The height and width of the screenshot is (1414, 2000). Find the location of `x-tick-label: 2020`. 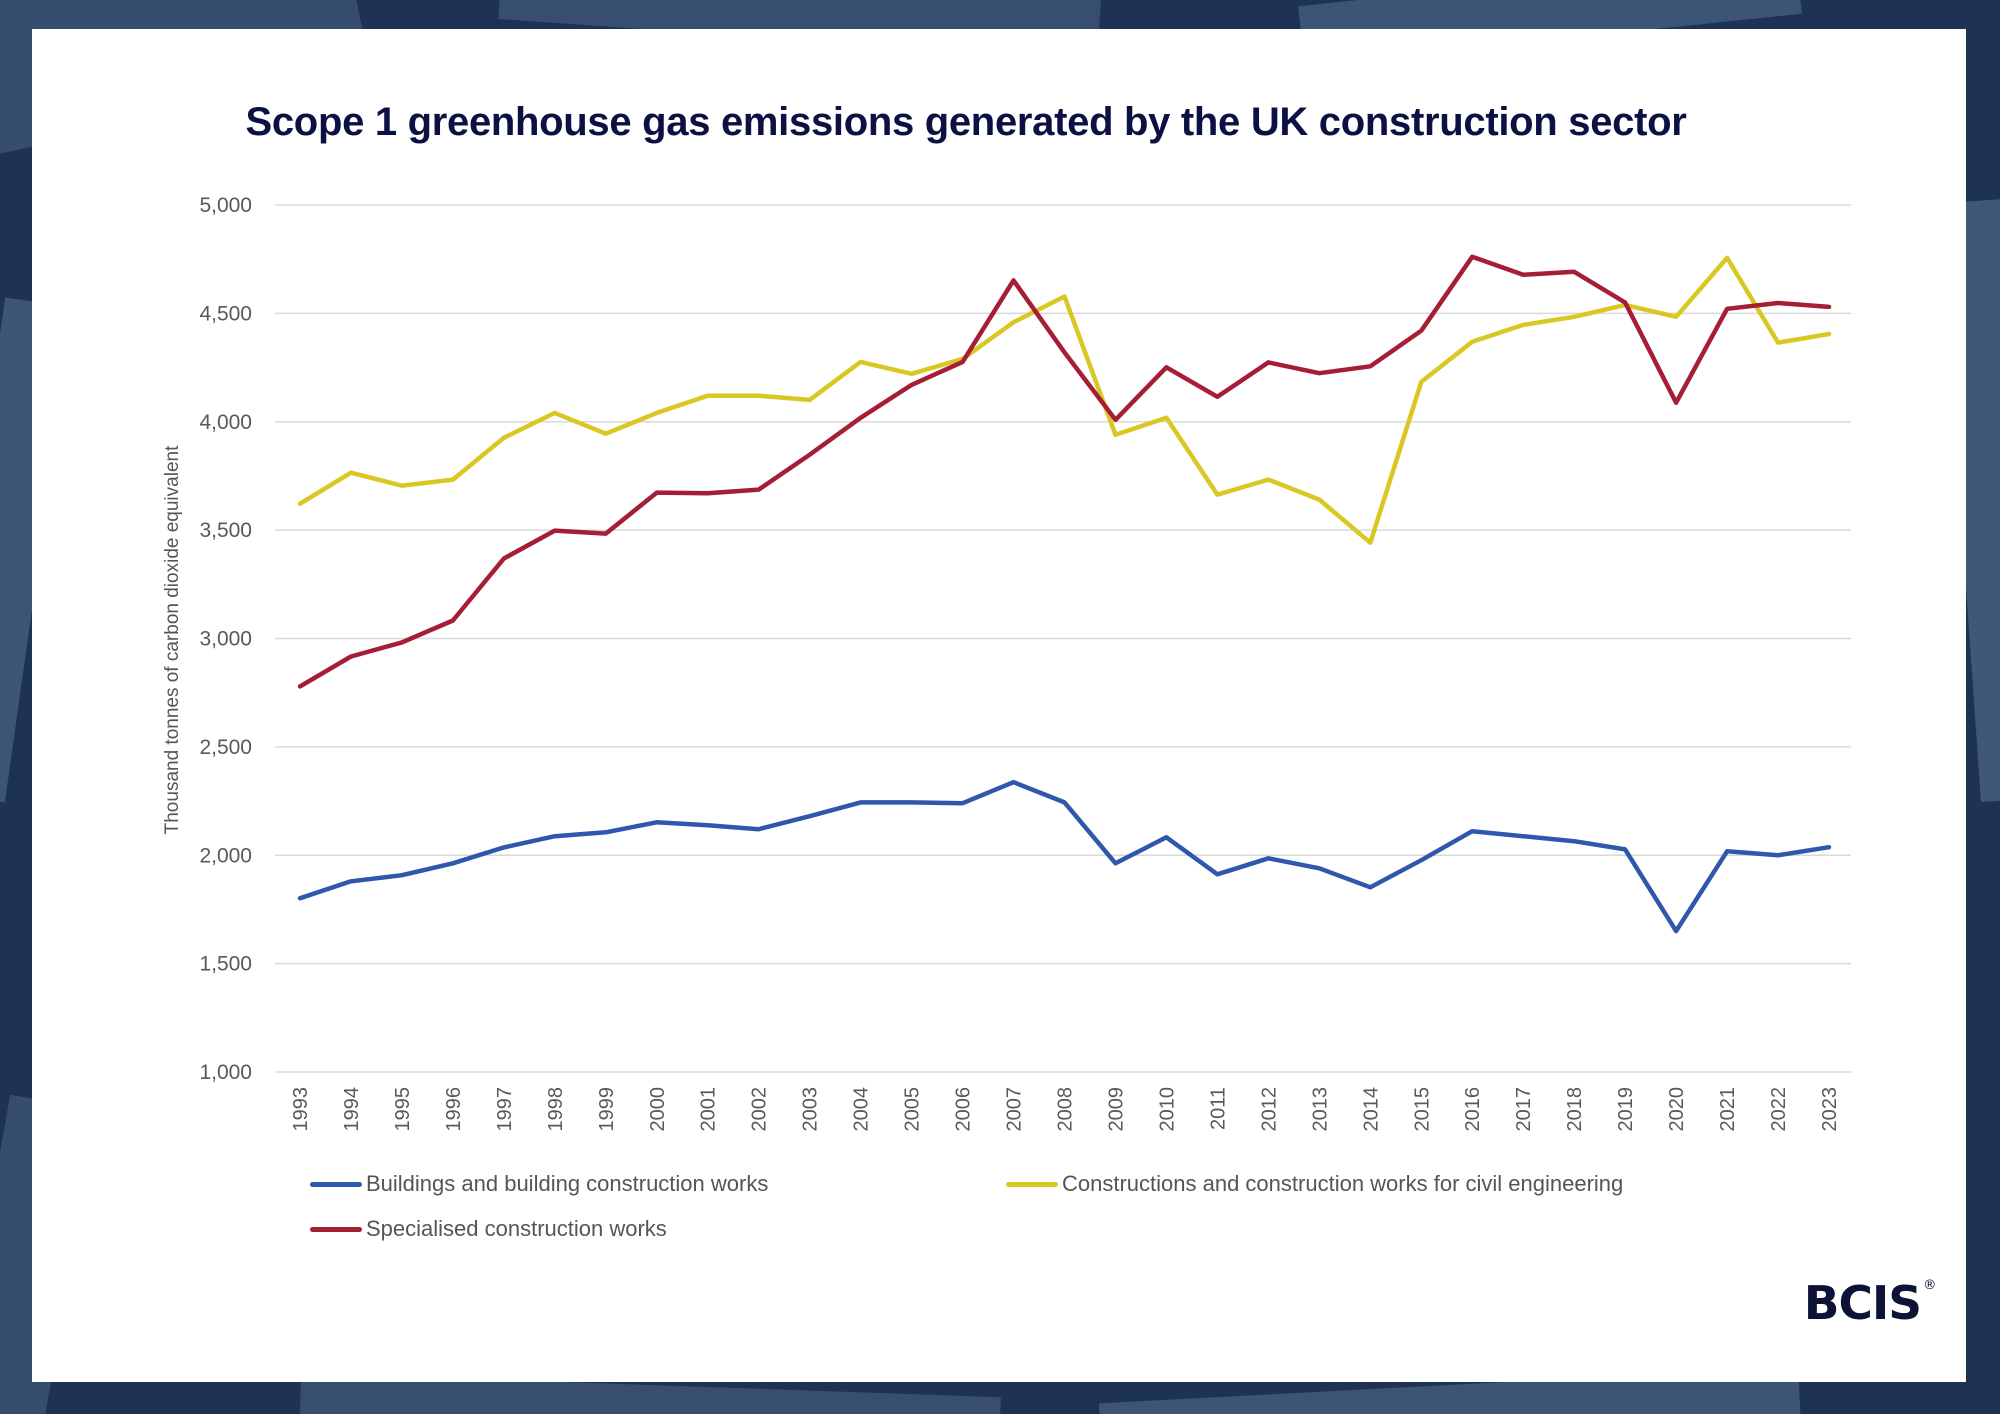

x-tick-label: 2020 is located at coordinates (1677, 1109).